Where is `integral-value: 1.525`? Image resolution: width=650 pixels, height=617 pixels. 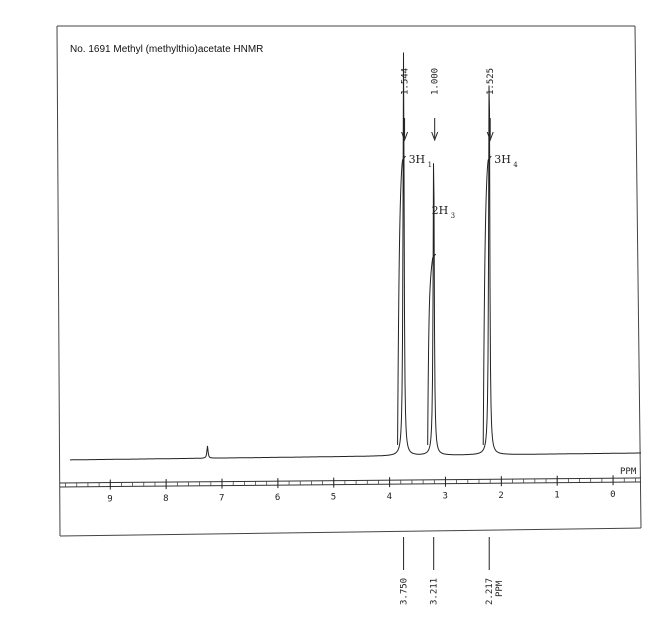
integral-value: 1.525 is located at coordinates (491, 81).